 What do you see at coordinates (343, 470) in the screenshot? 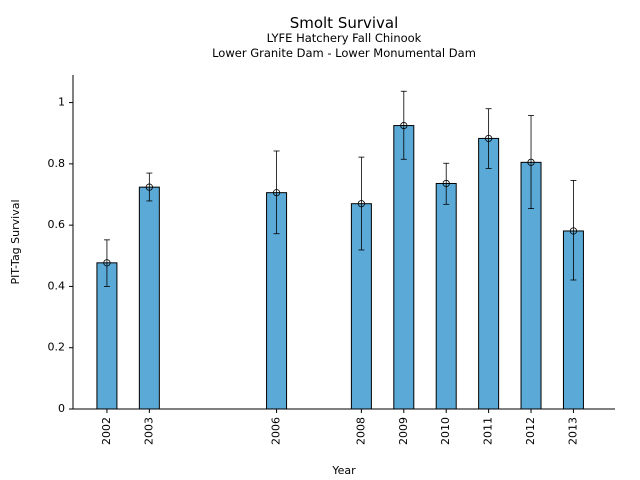
I see `x-axis-label: Year` at bounding box center [343, 470].